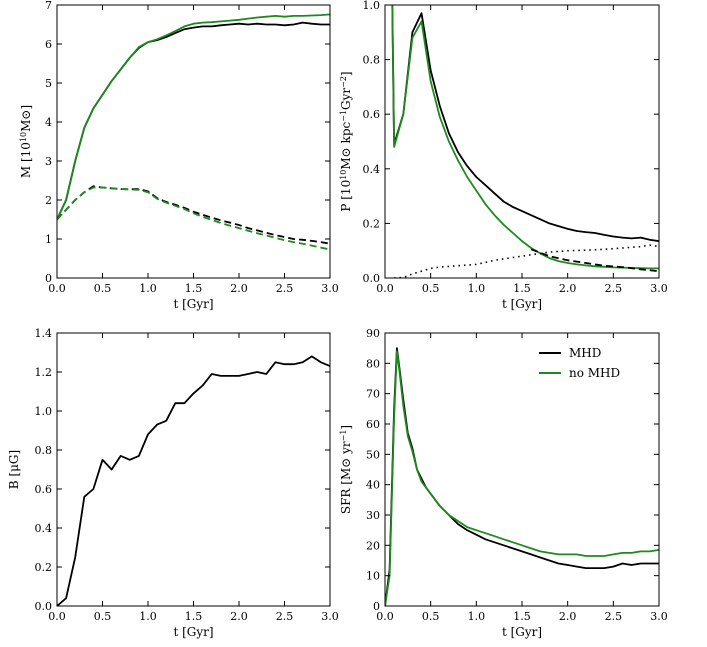 The image size is (707, 647). What do you see at coordinates (193, 480) in the screenshot?
I see `series-mhd-line` at bounding box center [193, 480].